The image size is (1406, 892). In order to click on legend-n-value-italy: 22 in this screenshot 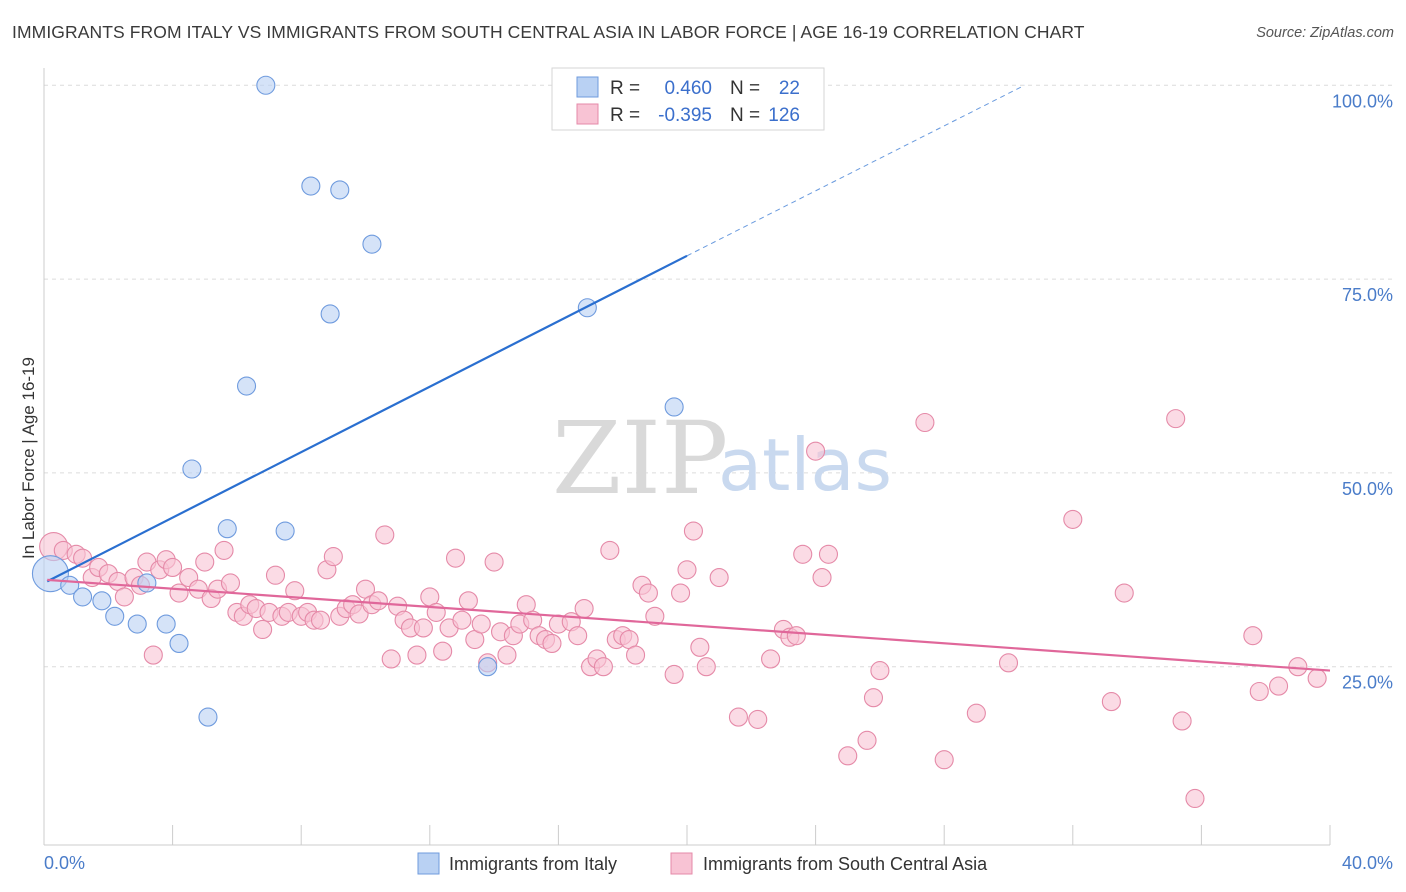, I will do `click(789, 88)`.